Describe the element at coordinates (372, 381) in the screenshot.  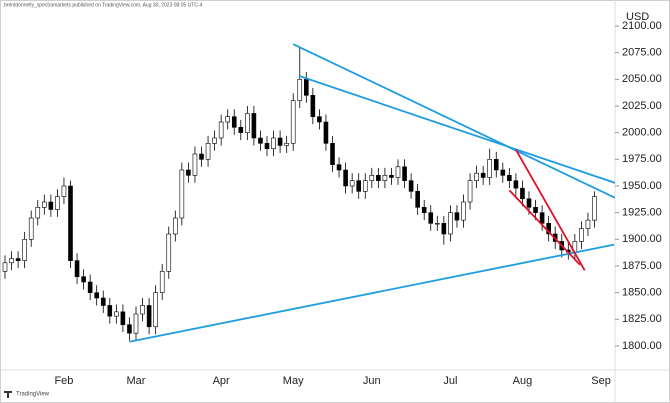
I see `x-tick-label: Jun` at that location.